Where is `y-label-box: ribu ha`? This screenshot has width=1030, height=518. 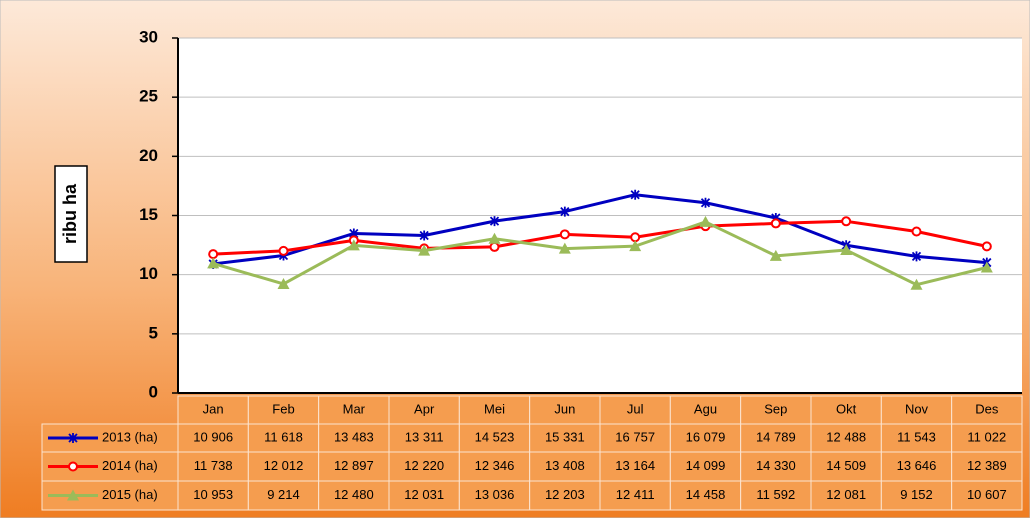 y-label-box: ribu ha is located at coordinates (71, 214).